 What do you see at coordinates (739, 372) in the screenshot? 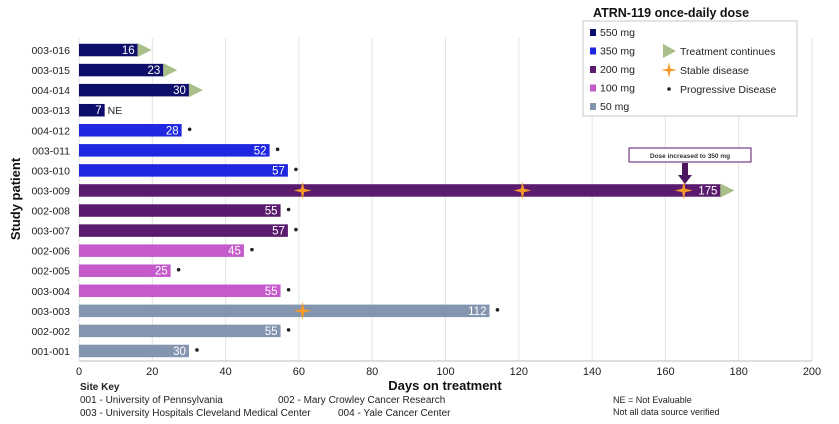
I see `x-tick-label: 180` at bounding box center [739, 372].